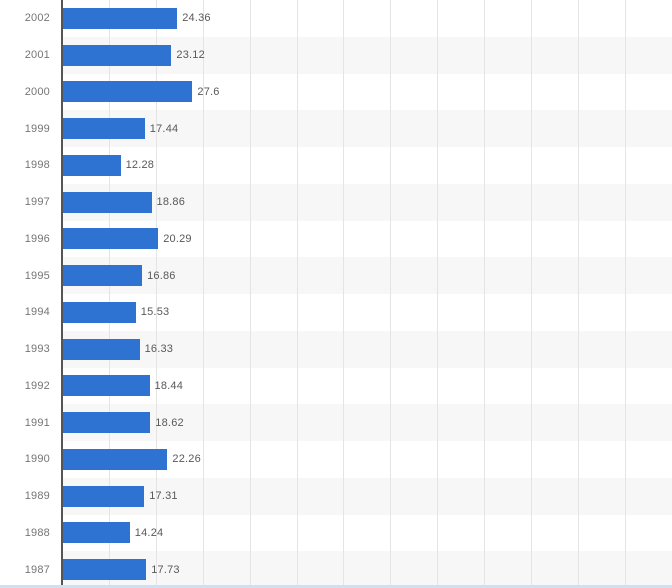  What do you see at coordinates (37, 385) in the screenshot?
I see `year-label-1992: 1992` at bounding box center [37, 385].